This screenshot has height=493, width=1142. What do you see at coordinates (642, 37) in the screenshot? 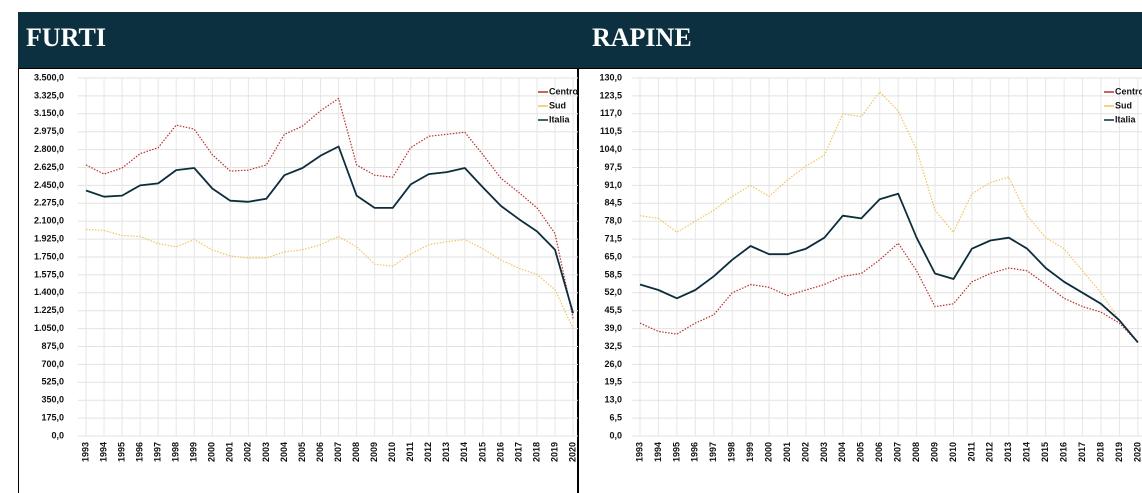
I see `panel-title: RAPINE` at bounding box center [642, 37].